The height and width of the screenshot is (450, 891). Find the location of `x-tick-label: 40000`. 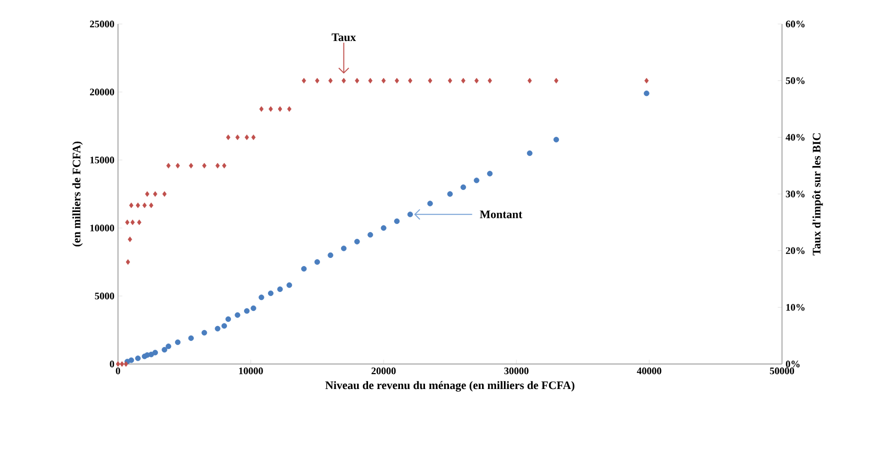

x-tick-label: 40000 is located at coordinates (649, 371).